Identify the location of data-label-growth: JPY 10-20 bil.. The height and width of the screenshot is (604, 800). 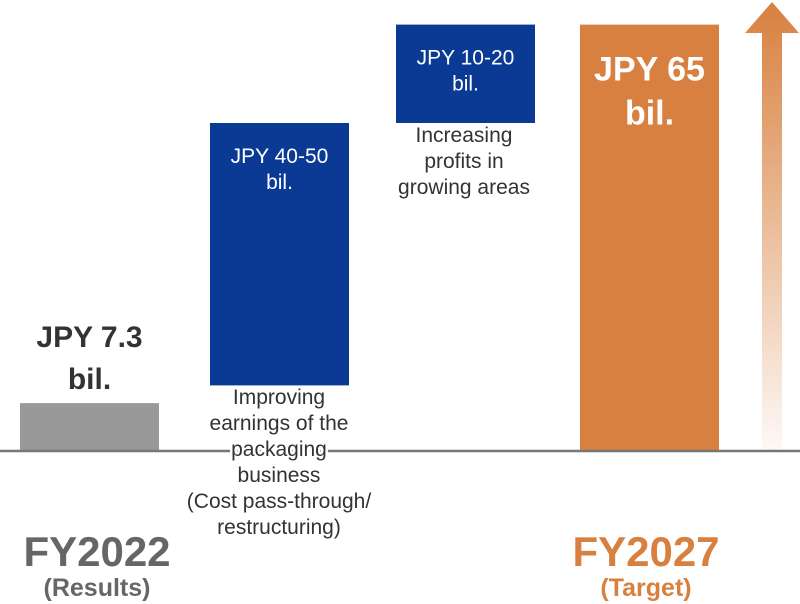
(466, 71).